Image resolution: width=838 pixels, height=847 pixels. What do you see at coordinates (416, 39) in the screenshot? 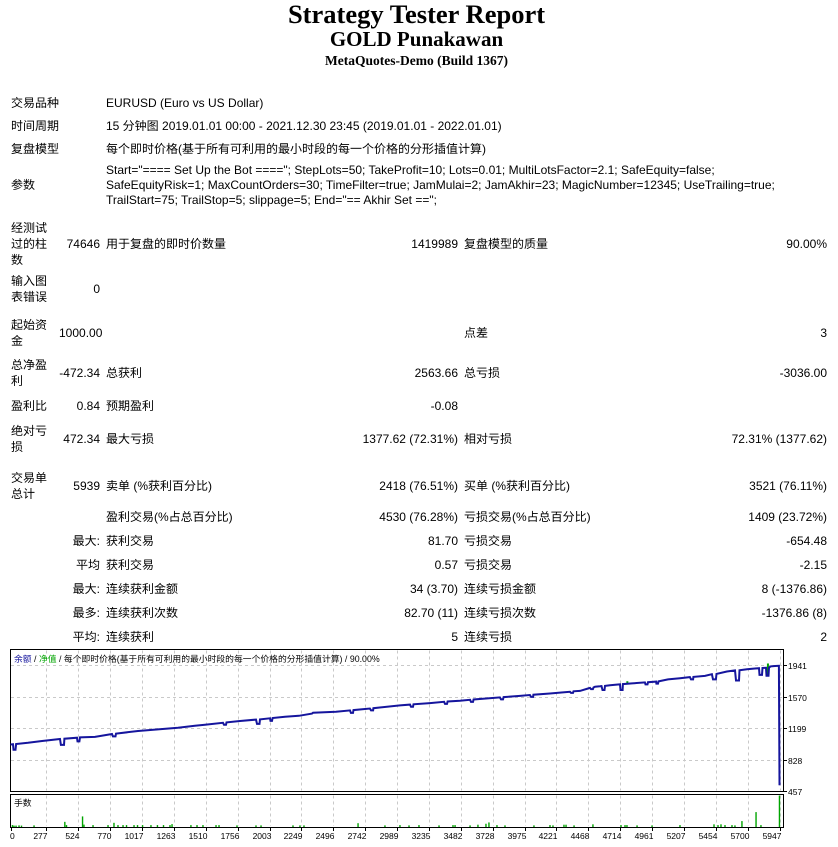
I see `expert-name: GOLD Punakawan` at bounding box center [416, 39].